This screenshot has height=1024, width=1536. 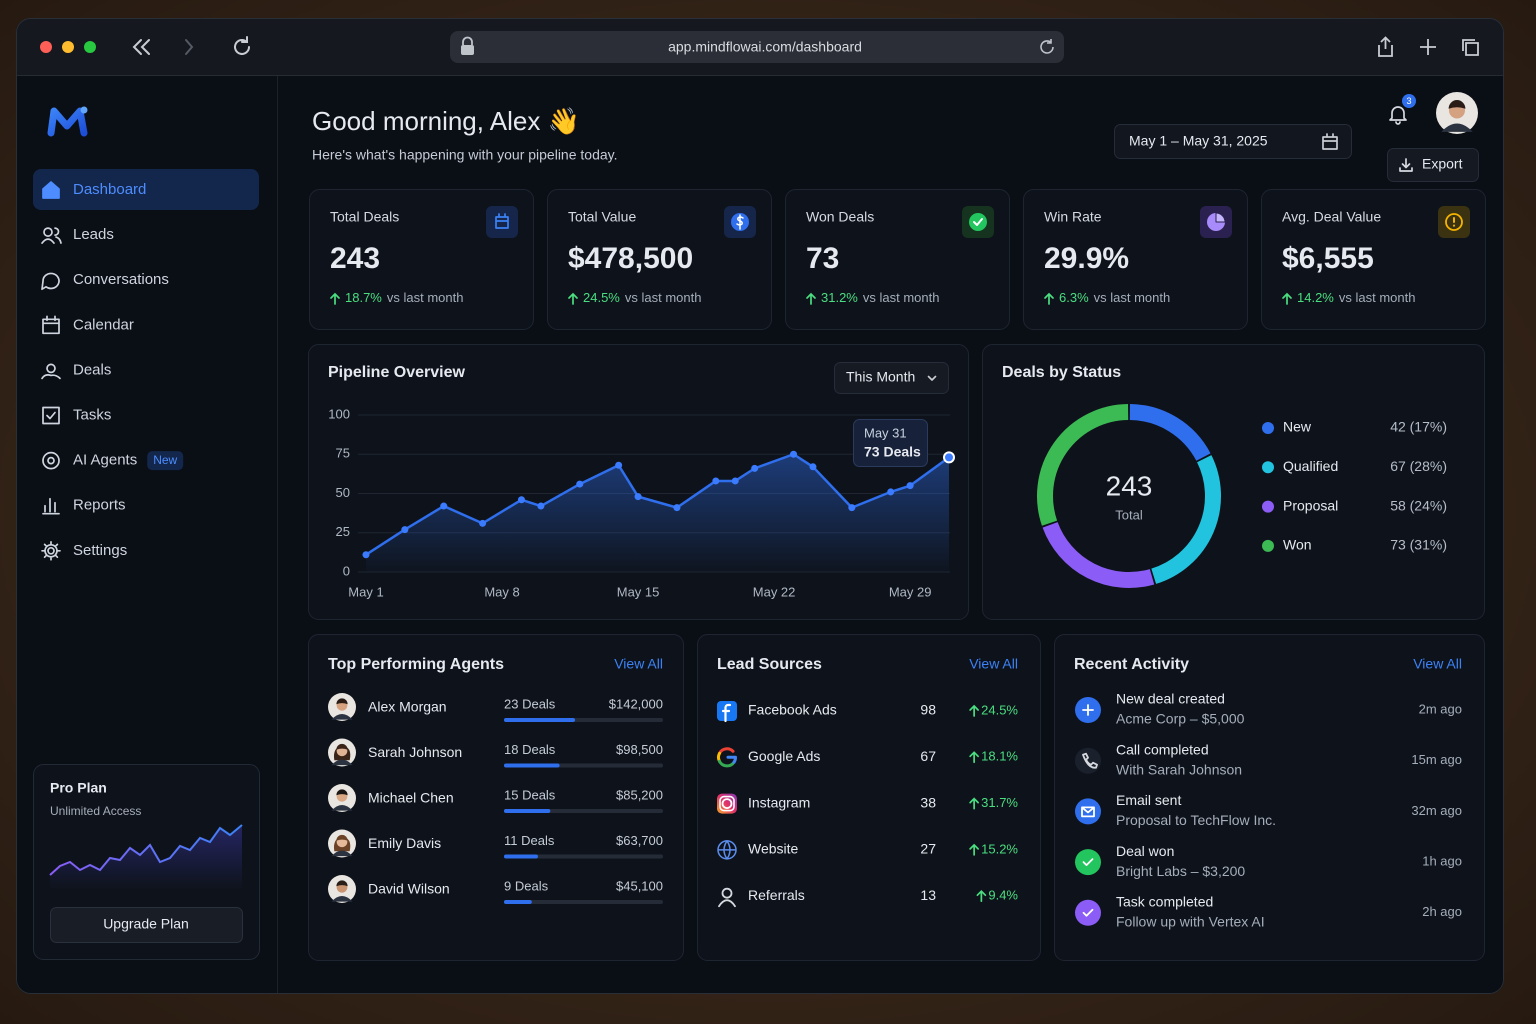 I want to click on area-fill, so click(x=657, y=513).